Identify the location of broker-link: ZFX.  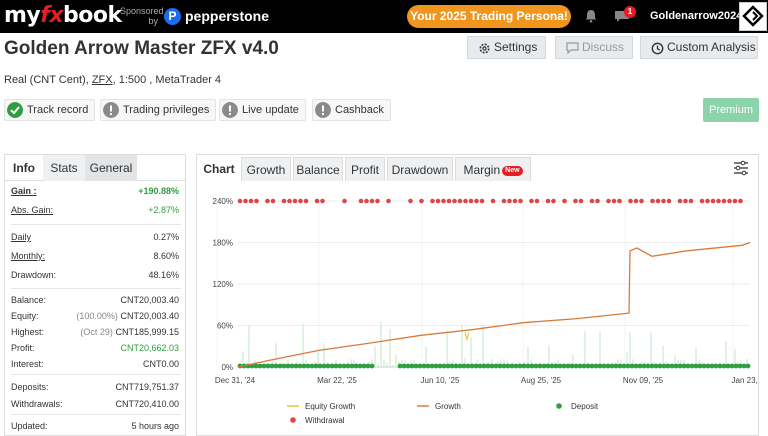
(102, 80).